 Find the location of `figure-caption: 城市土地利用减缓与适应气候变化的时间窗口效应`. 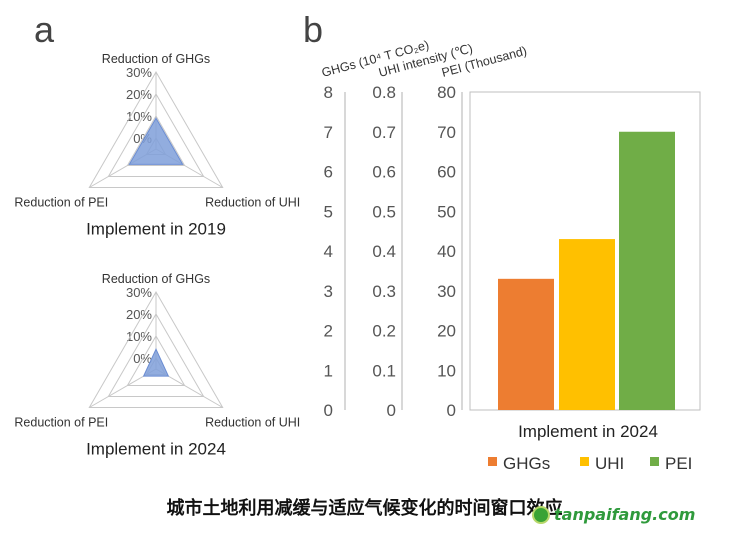

figure-caption: 城市土地利用减缓与适应气候变化的时间窗口效应 is located at coordinates (364, 508).